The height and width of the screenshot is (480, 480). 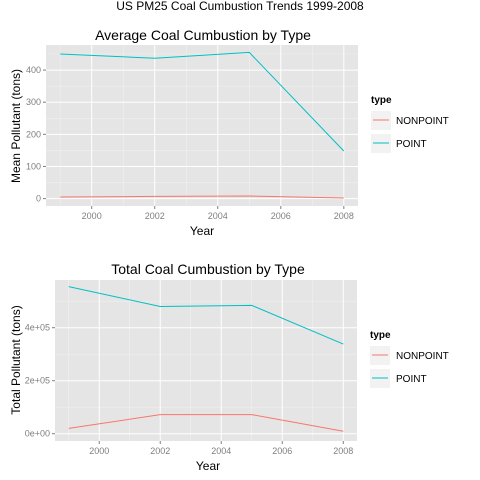 I want to click on figure-title: US PM25 Coal Cumbustion Trends 1999-2008, so click(x=240, y=6).